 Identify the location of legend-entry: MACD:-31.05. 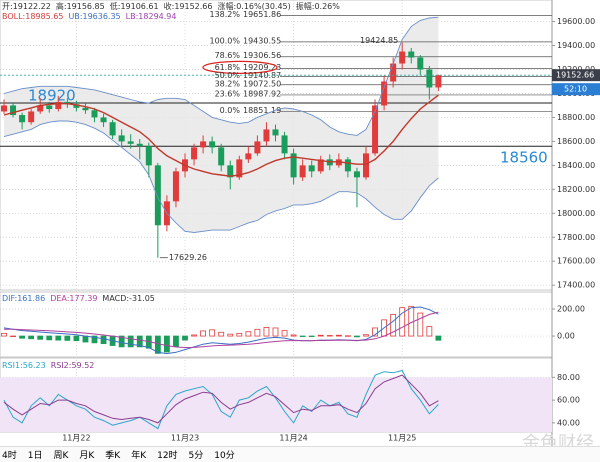
(128, 298).